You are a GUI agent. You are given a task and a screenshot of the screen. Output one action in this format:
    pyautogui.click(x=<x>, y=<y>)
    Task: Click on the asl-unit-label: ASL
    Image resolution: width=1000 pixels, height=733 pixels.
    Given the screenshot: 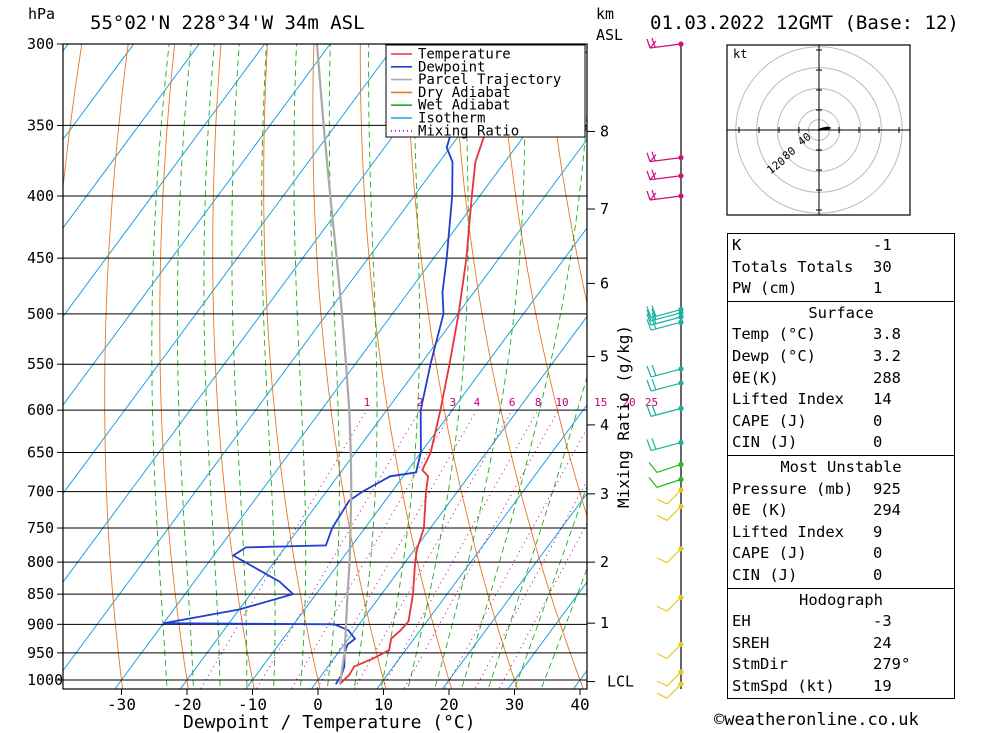 What is the action you would take?
    pyautogui.click(x=609, y=35)
    